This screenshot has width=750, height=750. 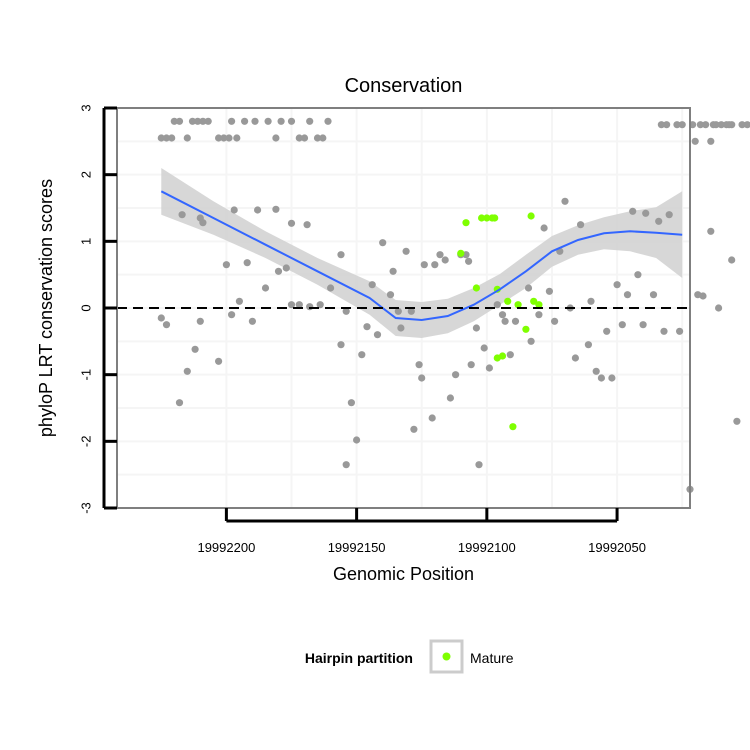 I want to click on y-tick-label: -2, so click(x=85, y=442).